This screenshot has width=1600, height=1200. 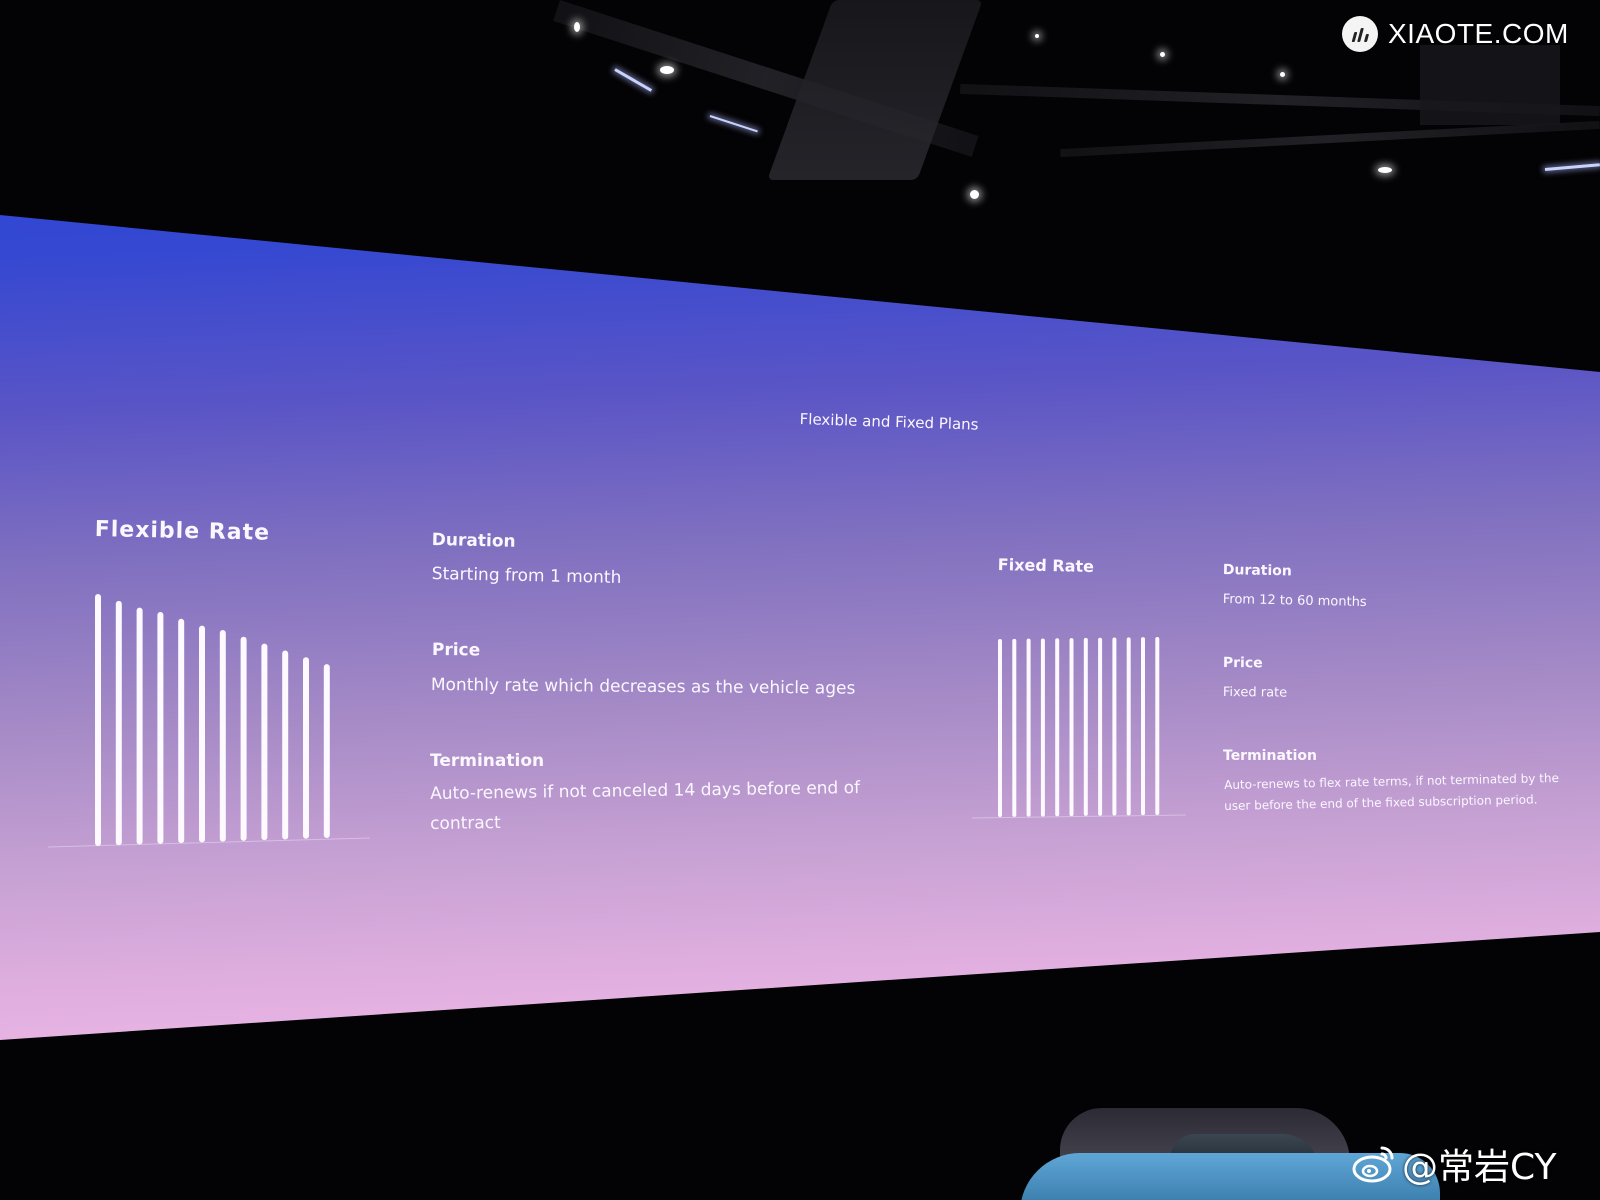 What do you see at coordinates (889, 422) in the screenshot?
I see `slide-title: Flexible and Fixed Plans` at bounding box center [889, 422].